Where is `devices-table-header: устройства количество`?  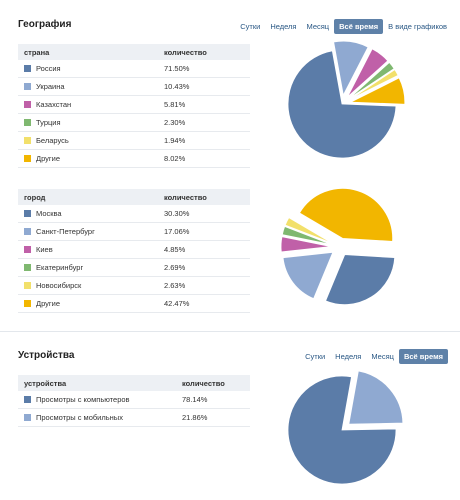 devices-table-header: устройства количество is located at coordinates (134, 383).